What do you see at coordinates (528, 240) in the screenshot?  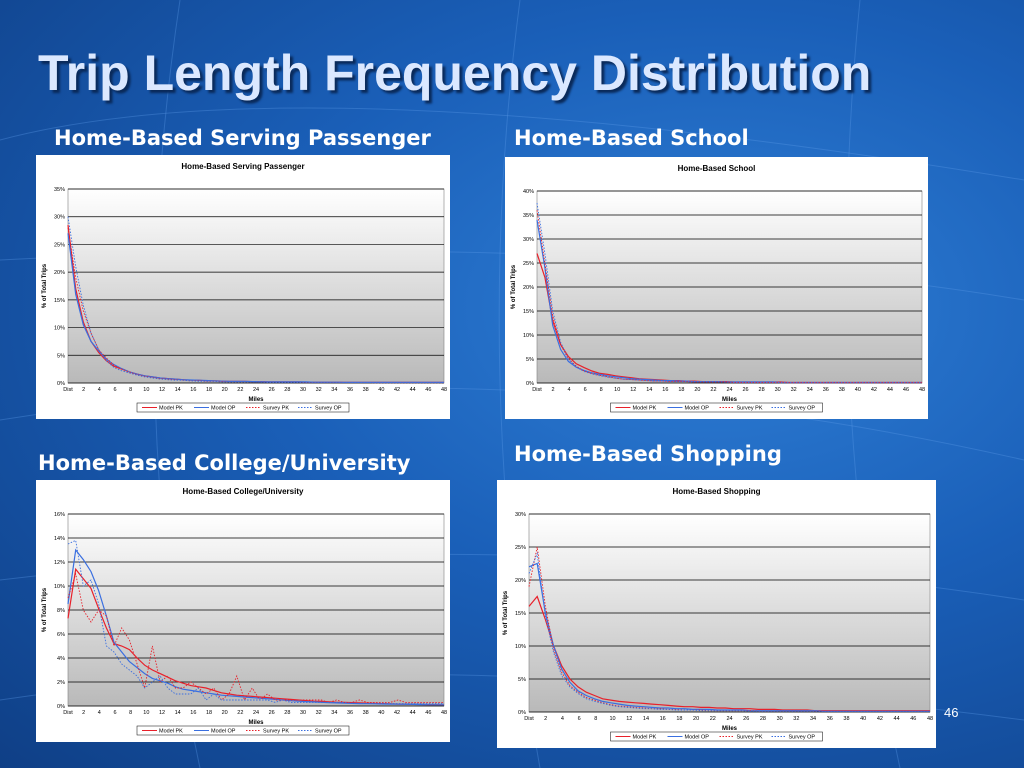 I see `chart-1-y-tick-label: 30%` at bounding box center [528, 240].